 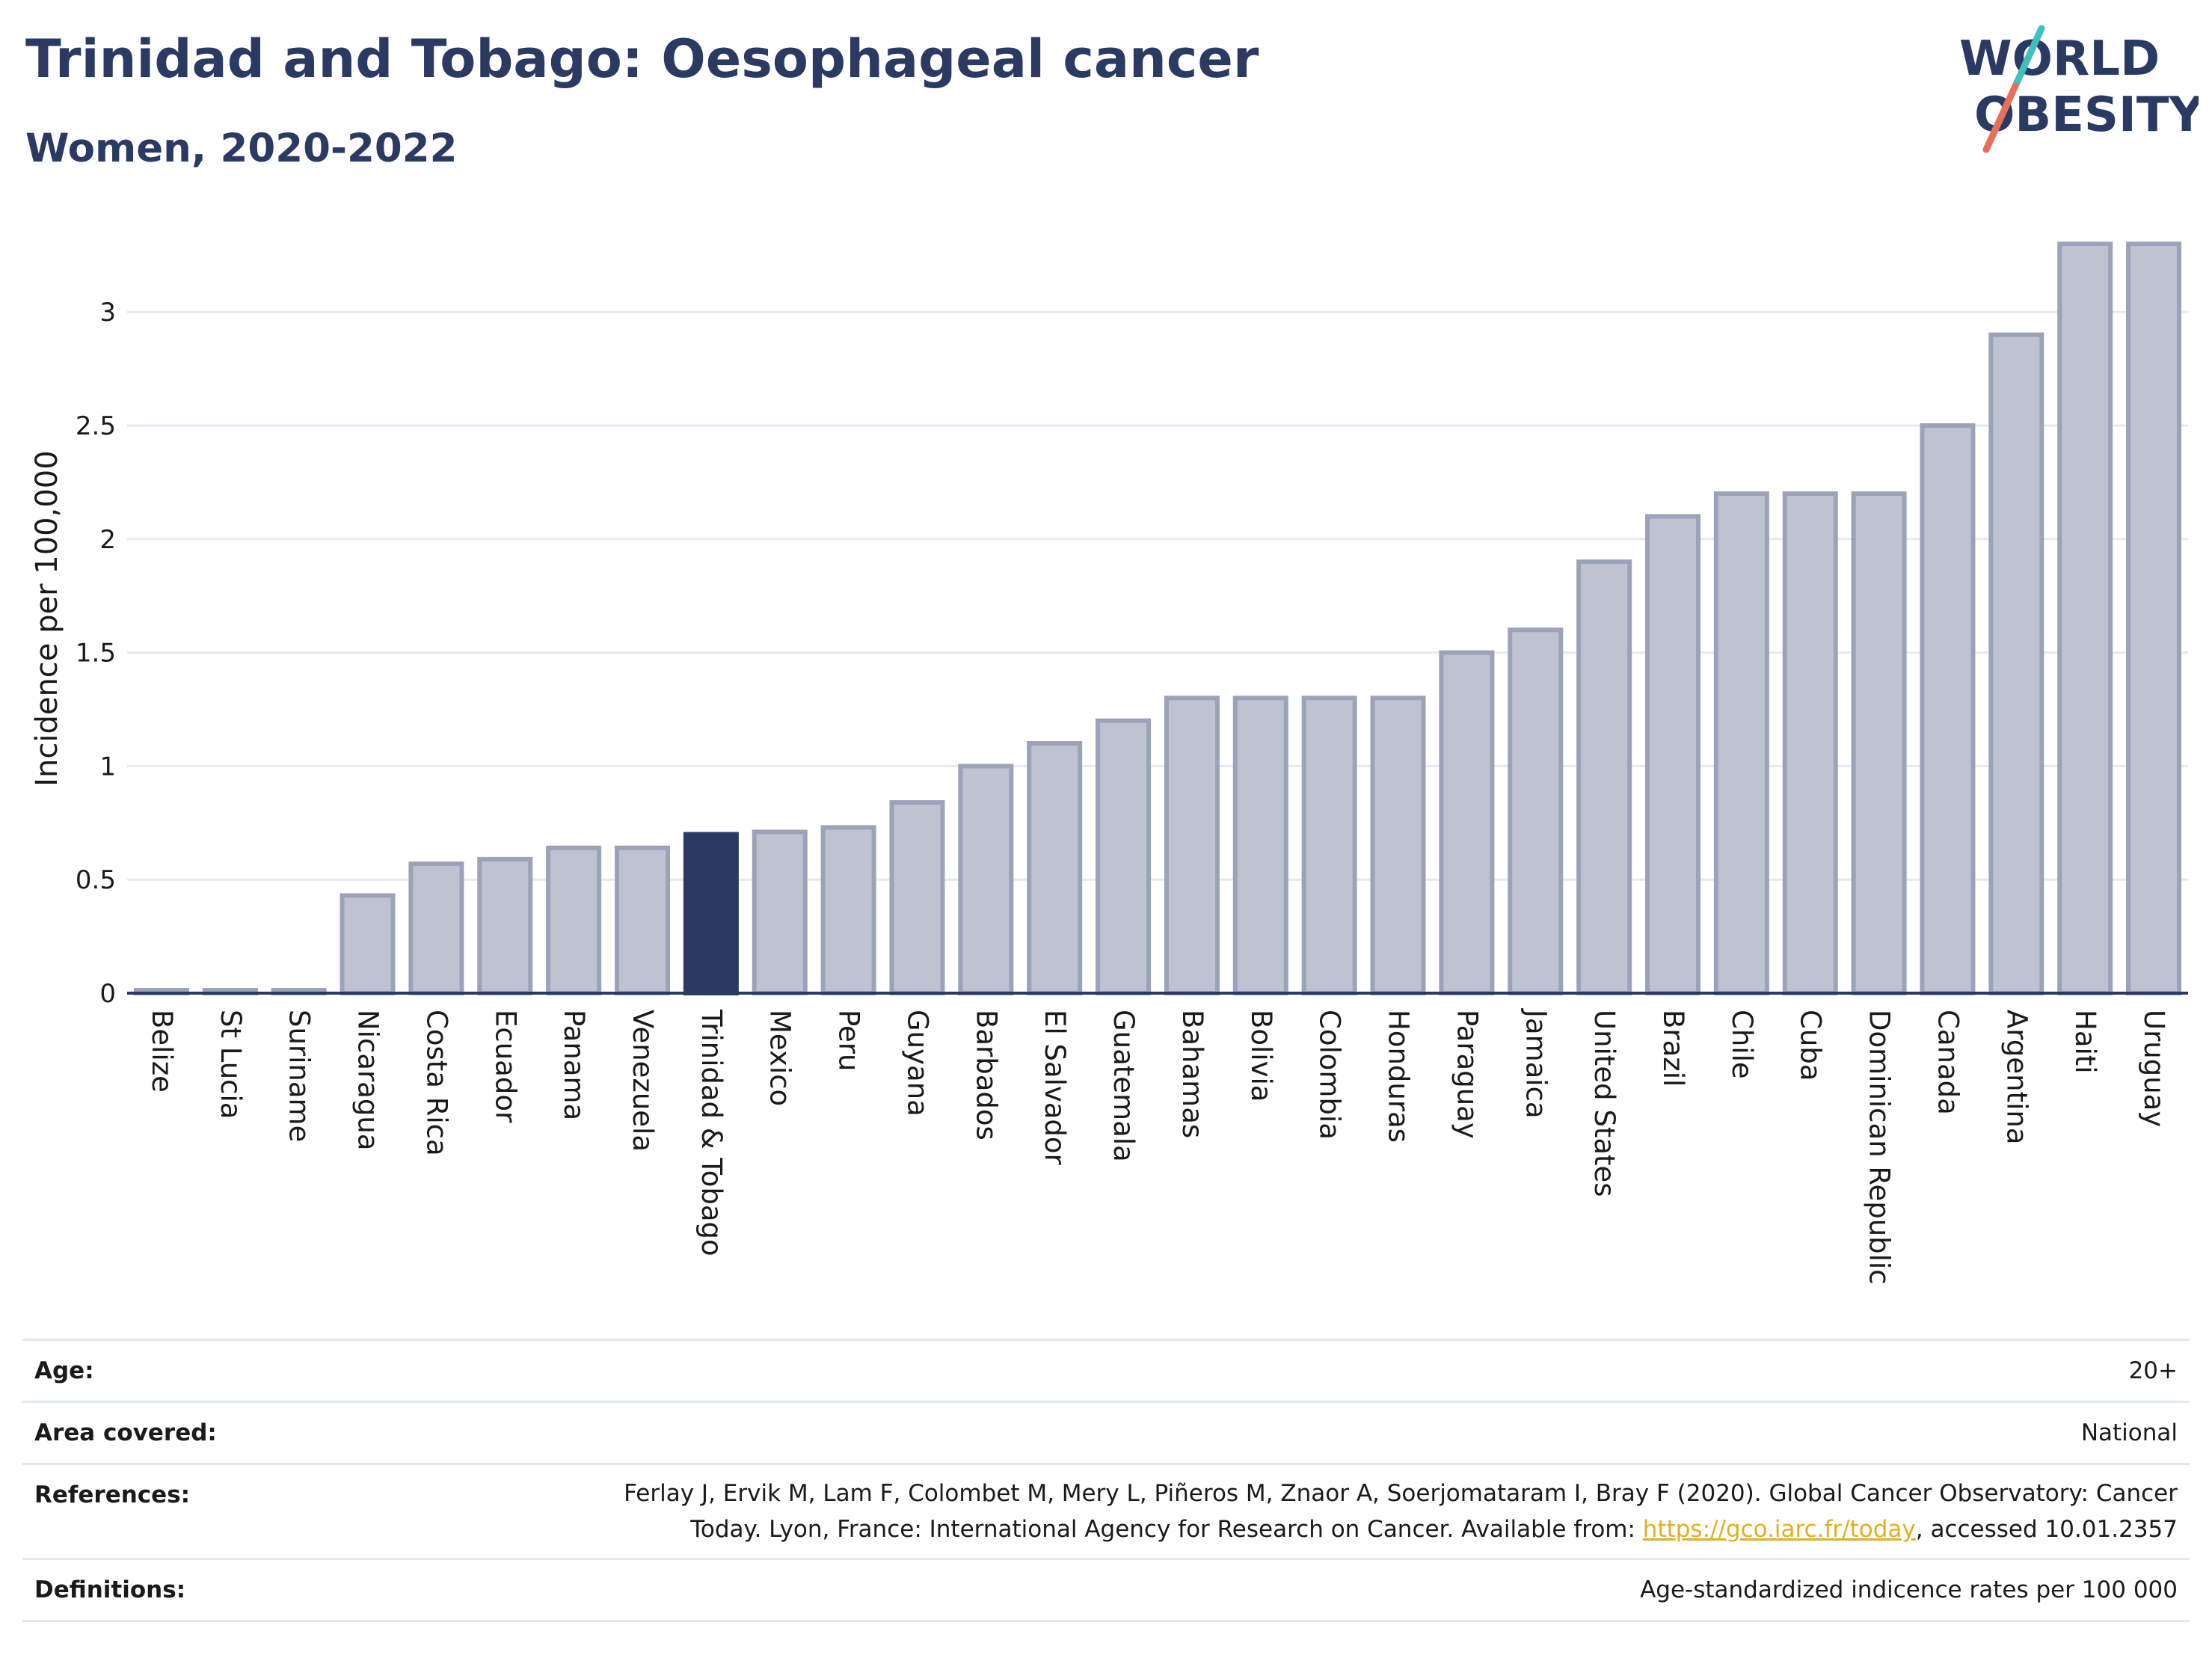 I want to click on bar-jamaica, so click(x=1536, y=811).